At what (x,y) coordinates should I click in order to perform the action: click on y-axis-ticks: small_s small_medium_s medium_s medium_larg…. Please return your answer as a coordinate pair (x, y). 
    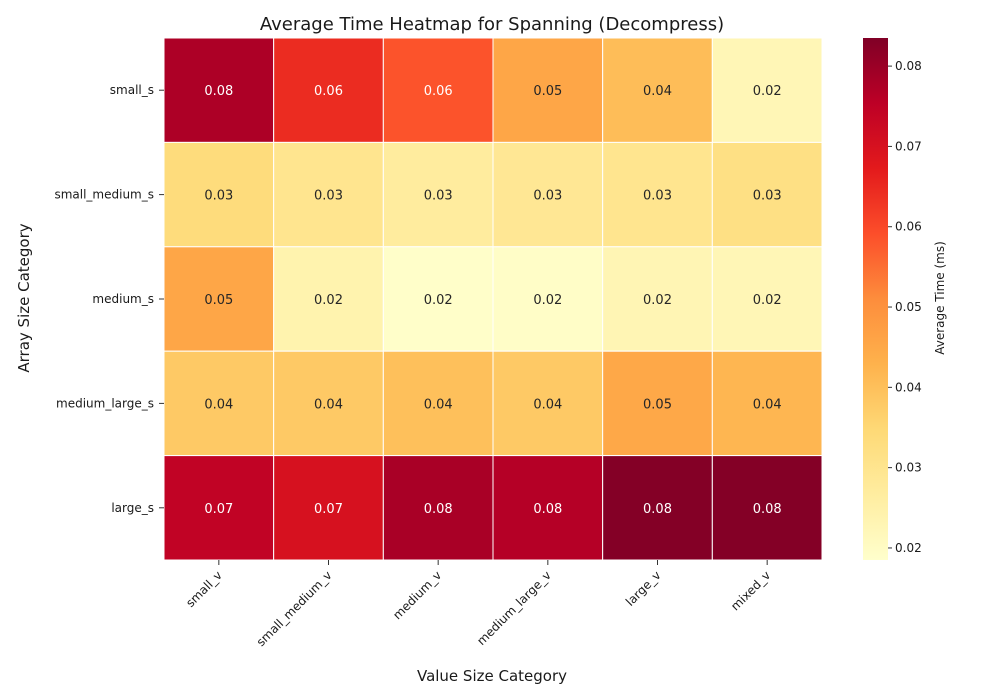
    Looking at the image, I should click on (109, 299).